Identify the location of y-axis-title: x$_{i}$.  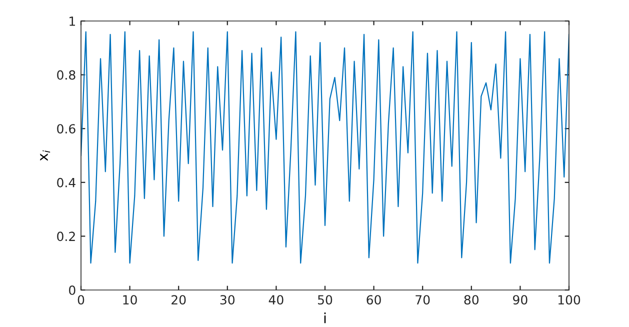
(45, 155).